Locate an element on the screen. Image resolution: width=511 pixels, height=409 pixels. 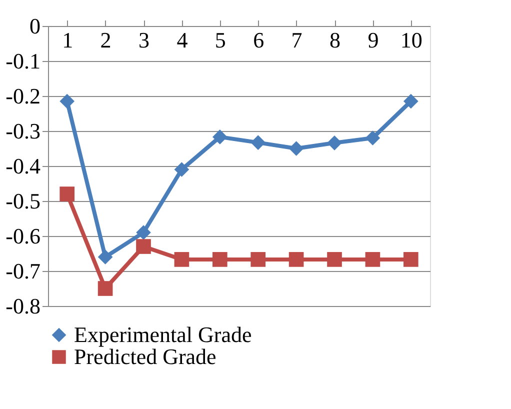
x-tick-label: 2 is located at coordinates (106, 40).